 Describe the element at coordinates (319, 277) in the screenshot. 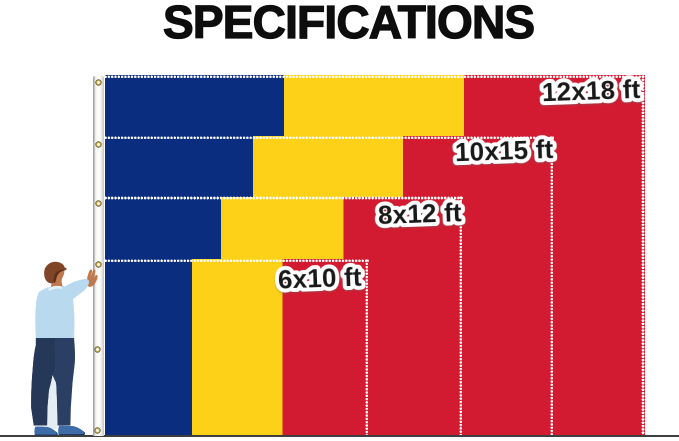

I see `svg-text: 6x10 ft` at that location.